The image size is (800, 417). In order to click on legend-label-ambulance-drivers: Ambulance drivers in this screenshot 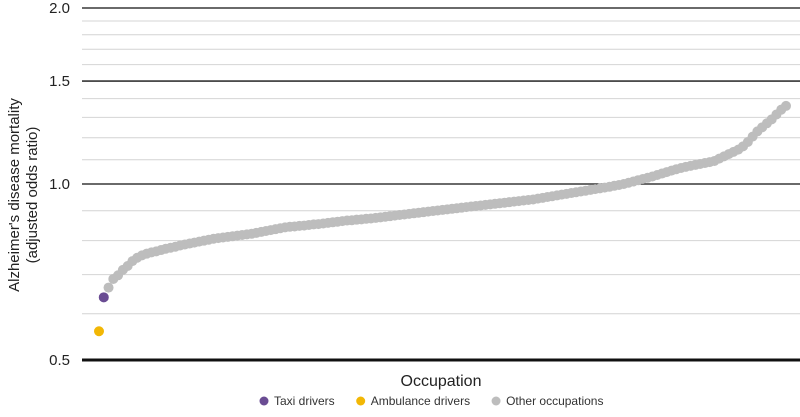, I will do `click(420, 401)`.